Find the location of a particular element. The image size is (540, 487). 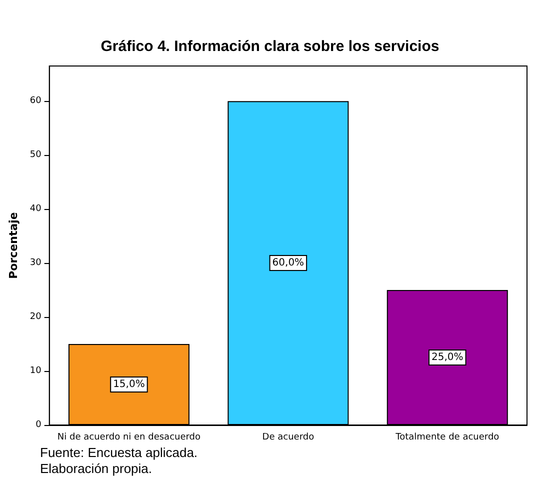

y-tick-label: 20 is located at coordinates (36, 317).